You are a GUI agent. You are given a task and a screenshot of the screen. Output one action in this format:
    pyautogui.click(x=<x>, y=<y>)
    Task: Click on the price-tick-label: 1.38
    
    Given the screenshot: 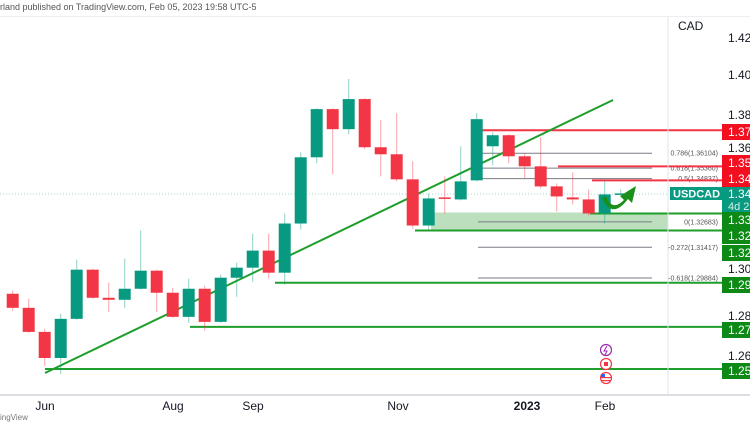 What is the action you would take?
    pyautogui.click(x=739, y=115)
    